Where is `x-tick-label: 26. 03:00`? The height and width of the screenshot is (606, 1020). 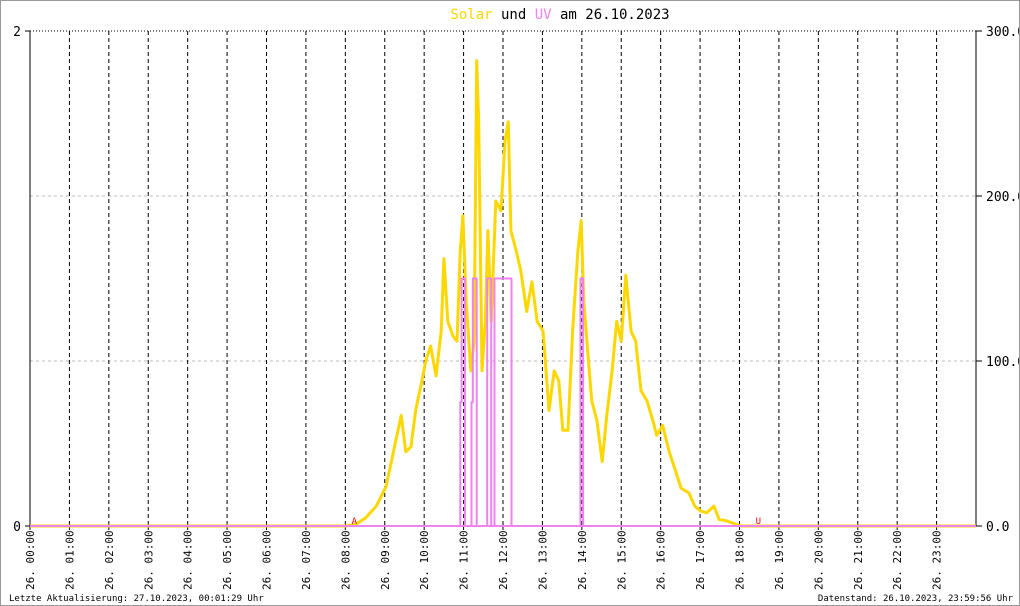
x-tick-label: 26. 03:00 is located at coordinates (148, 560).